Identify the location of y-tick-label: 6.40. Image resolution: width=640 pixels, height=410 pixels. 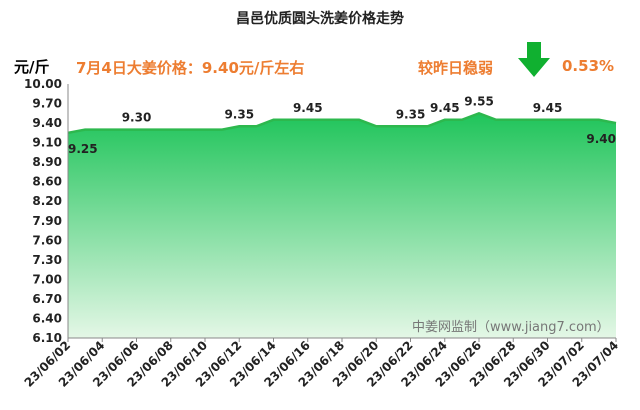
(47, 318).